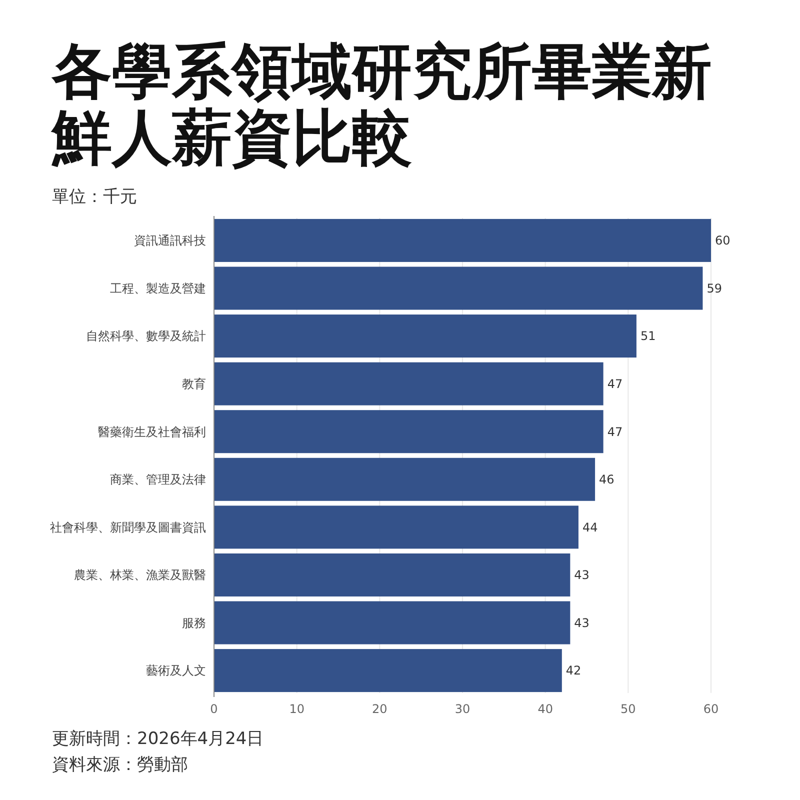 This screenshot has width=800, height=800. Describe the element at coordinates (176, 671) in the screenshot. I see `y-tick-label: 藝術及人文` at that location.